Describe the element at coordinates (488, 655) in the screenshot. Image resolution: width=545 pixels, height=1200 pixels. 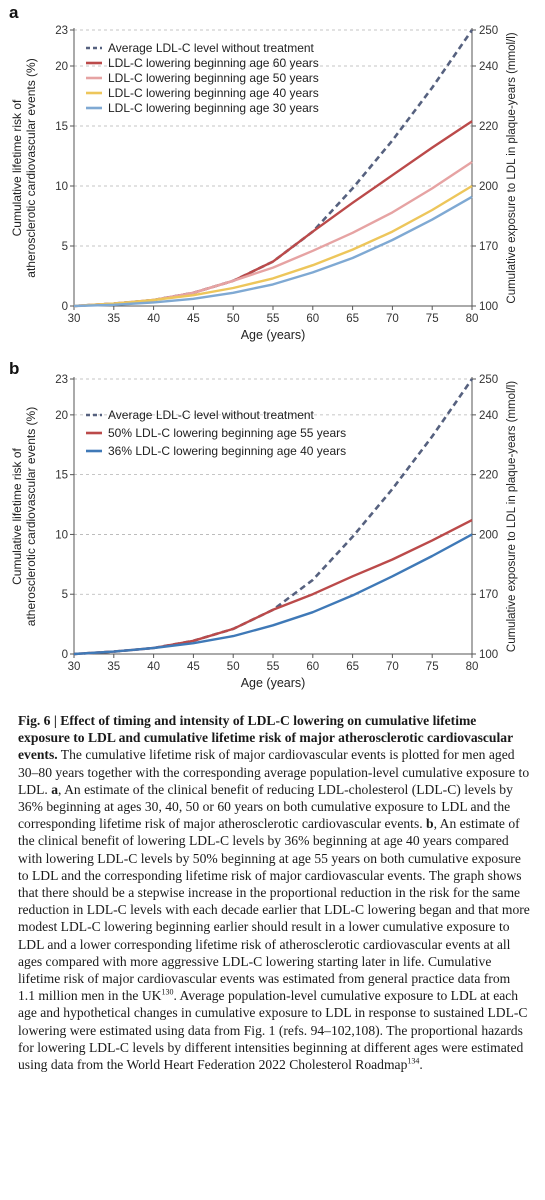
I see `chart-b-y2-tick-label: 100` at that location.